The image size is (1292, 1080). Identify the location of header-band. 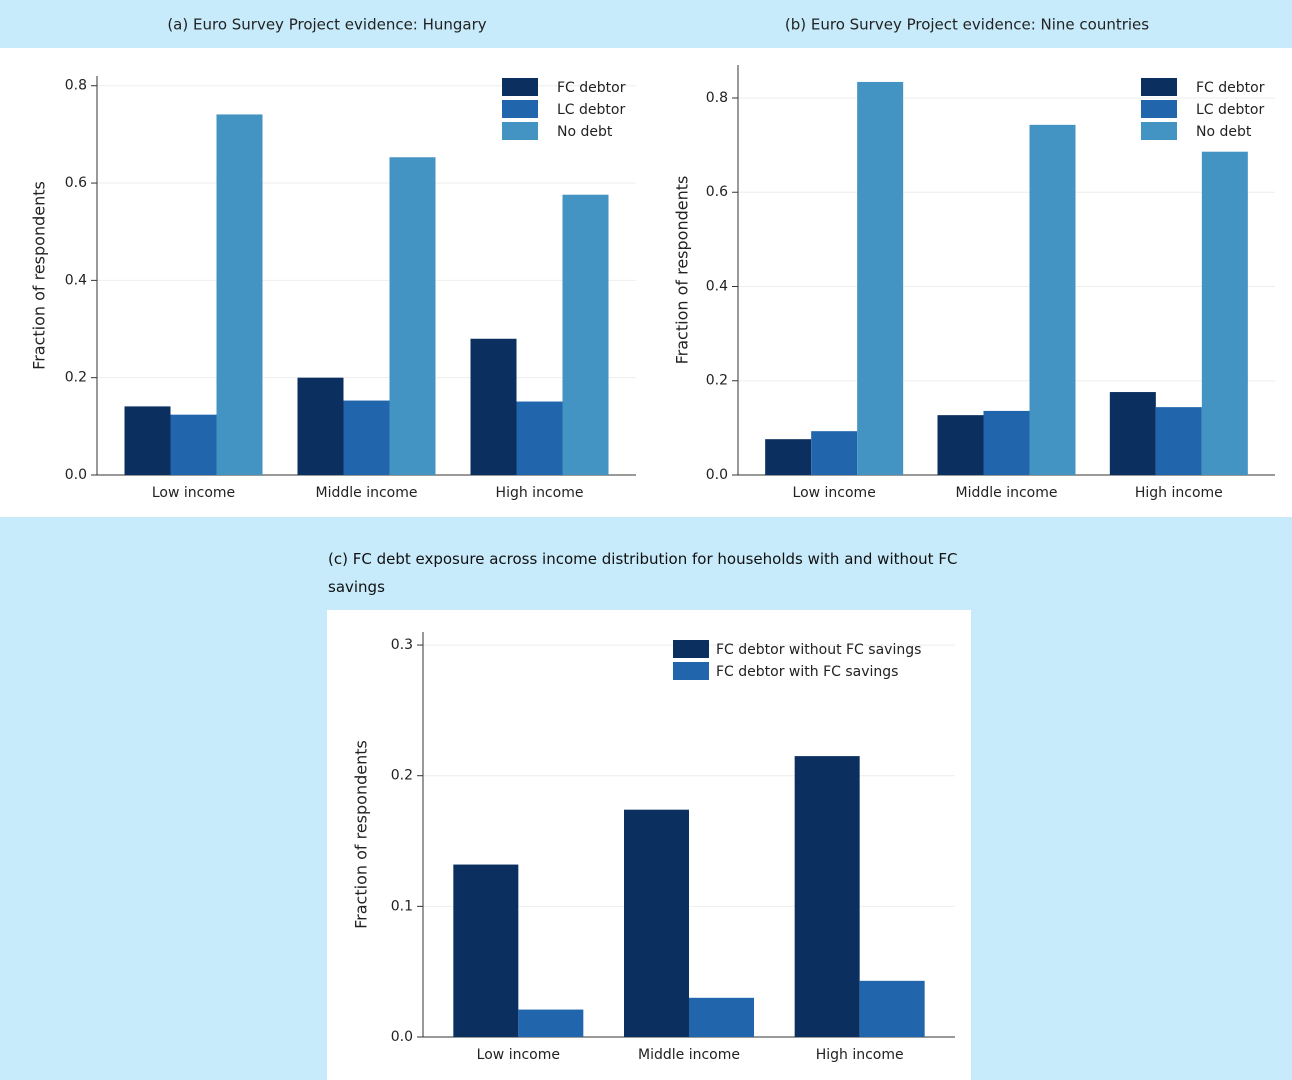
(646, 24).